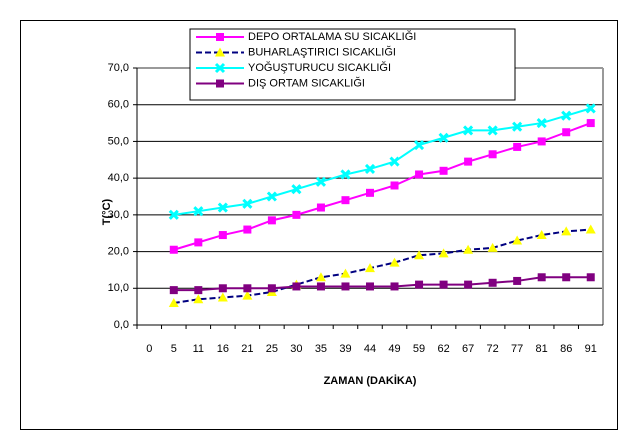  What do you see at coordinates (468, 349) in the screenshot?
I see `x-tick-label: 67` at bounding box center [468, 349].